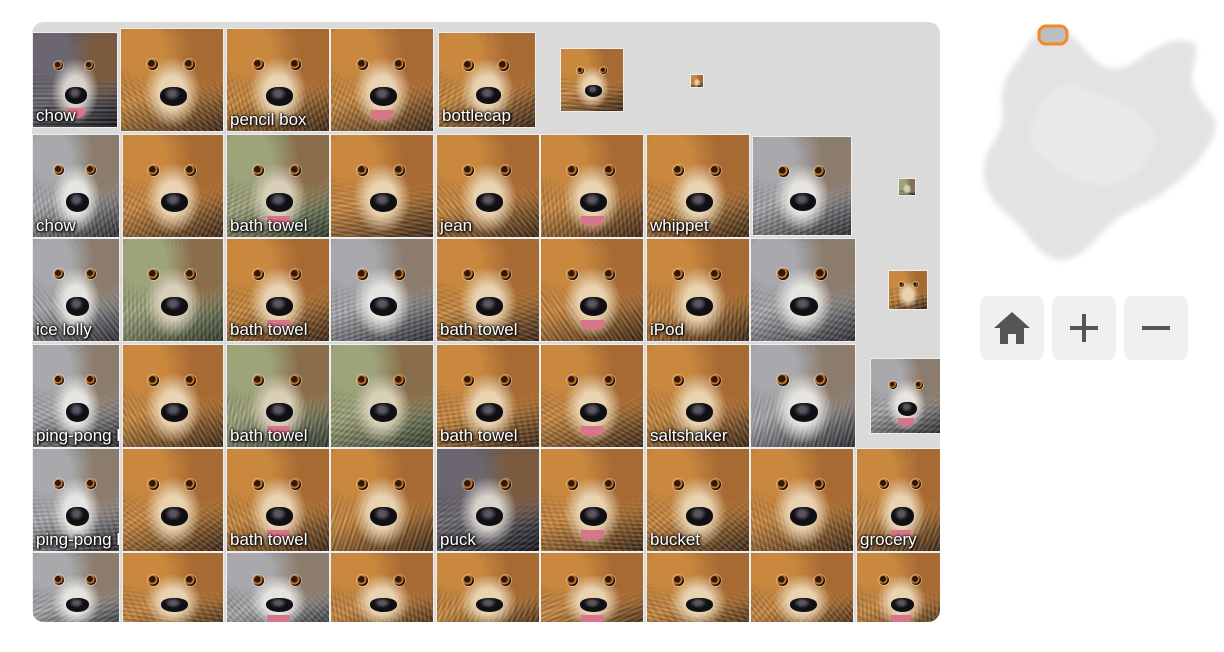  I want to click on tile-label: ping-pong ball, so click(77, 539).